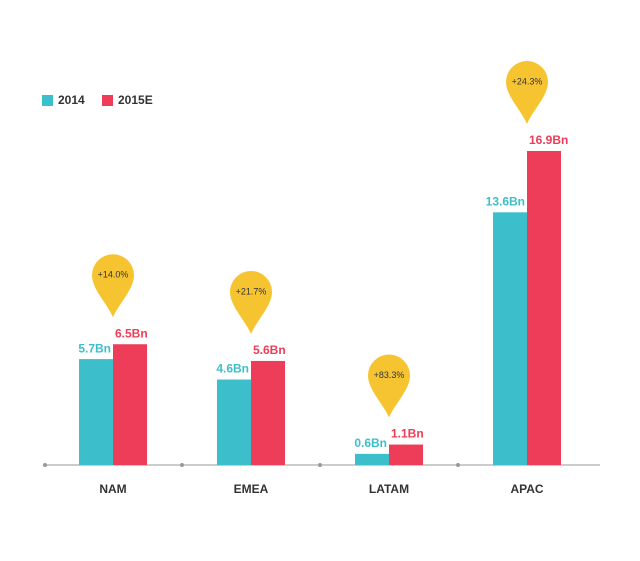  What do you see at coordinates (407, 434) in the screenshot?
I see `value-label: 1.1Bn` at bounding box center [407, 434].